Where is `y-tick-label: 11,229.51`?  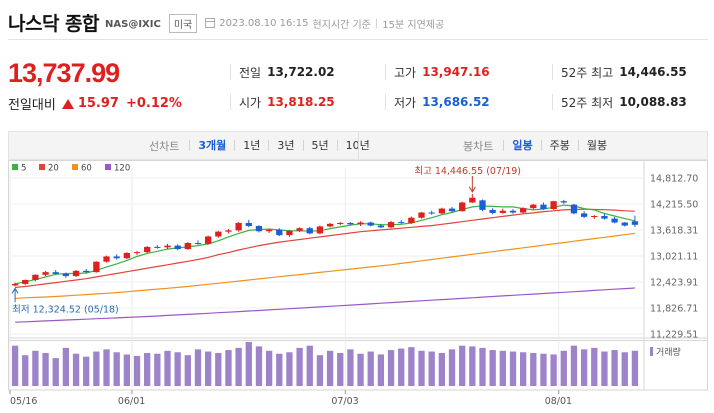 y-tick-label: 11,229.51 is located at coordinates (674, 335).